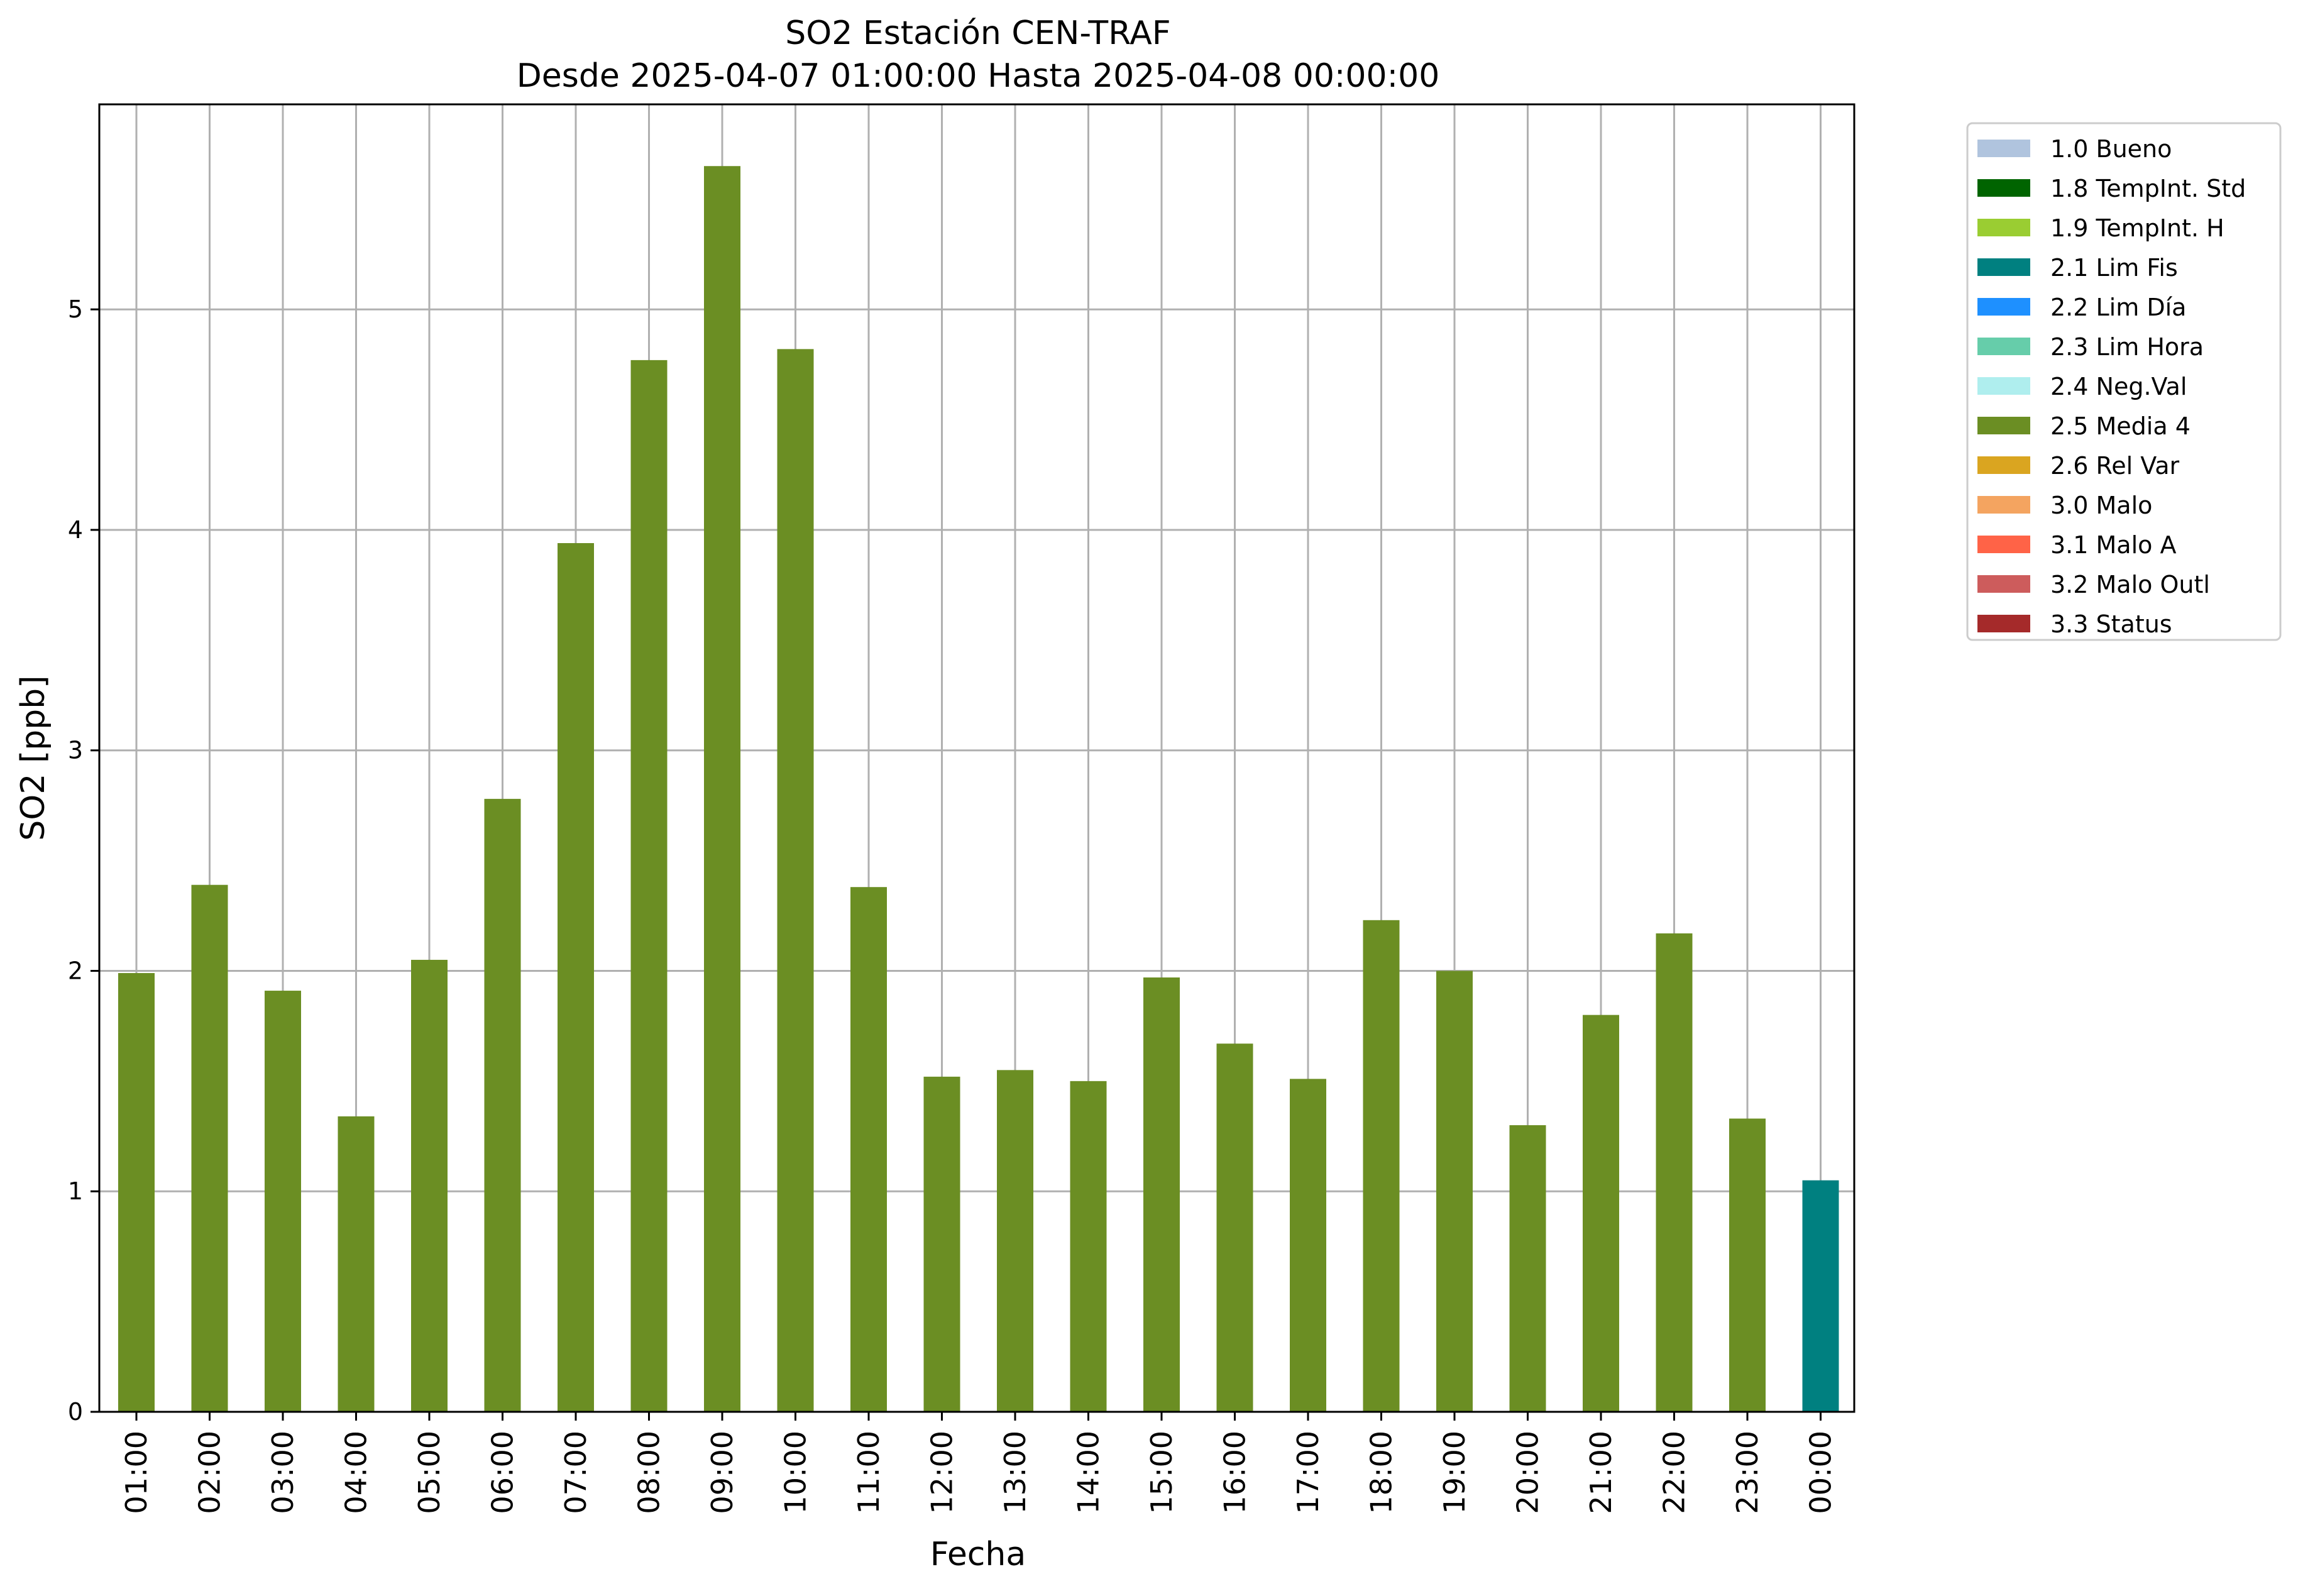 This screenshot has height=1596, width=2298. Describe the element at coordinates (75, 1191) in the screenshot. I see `y-tick-label: 1` at that location.